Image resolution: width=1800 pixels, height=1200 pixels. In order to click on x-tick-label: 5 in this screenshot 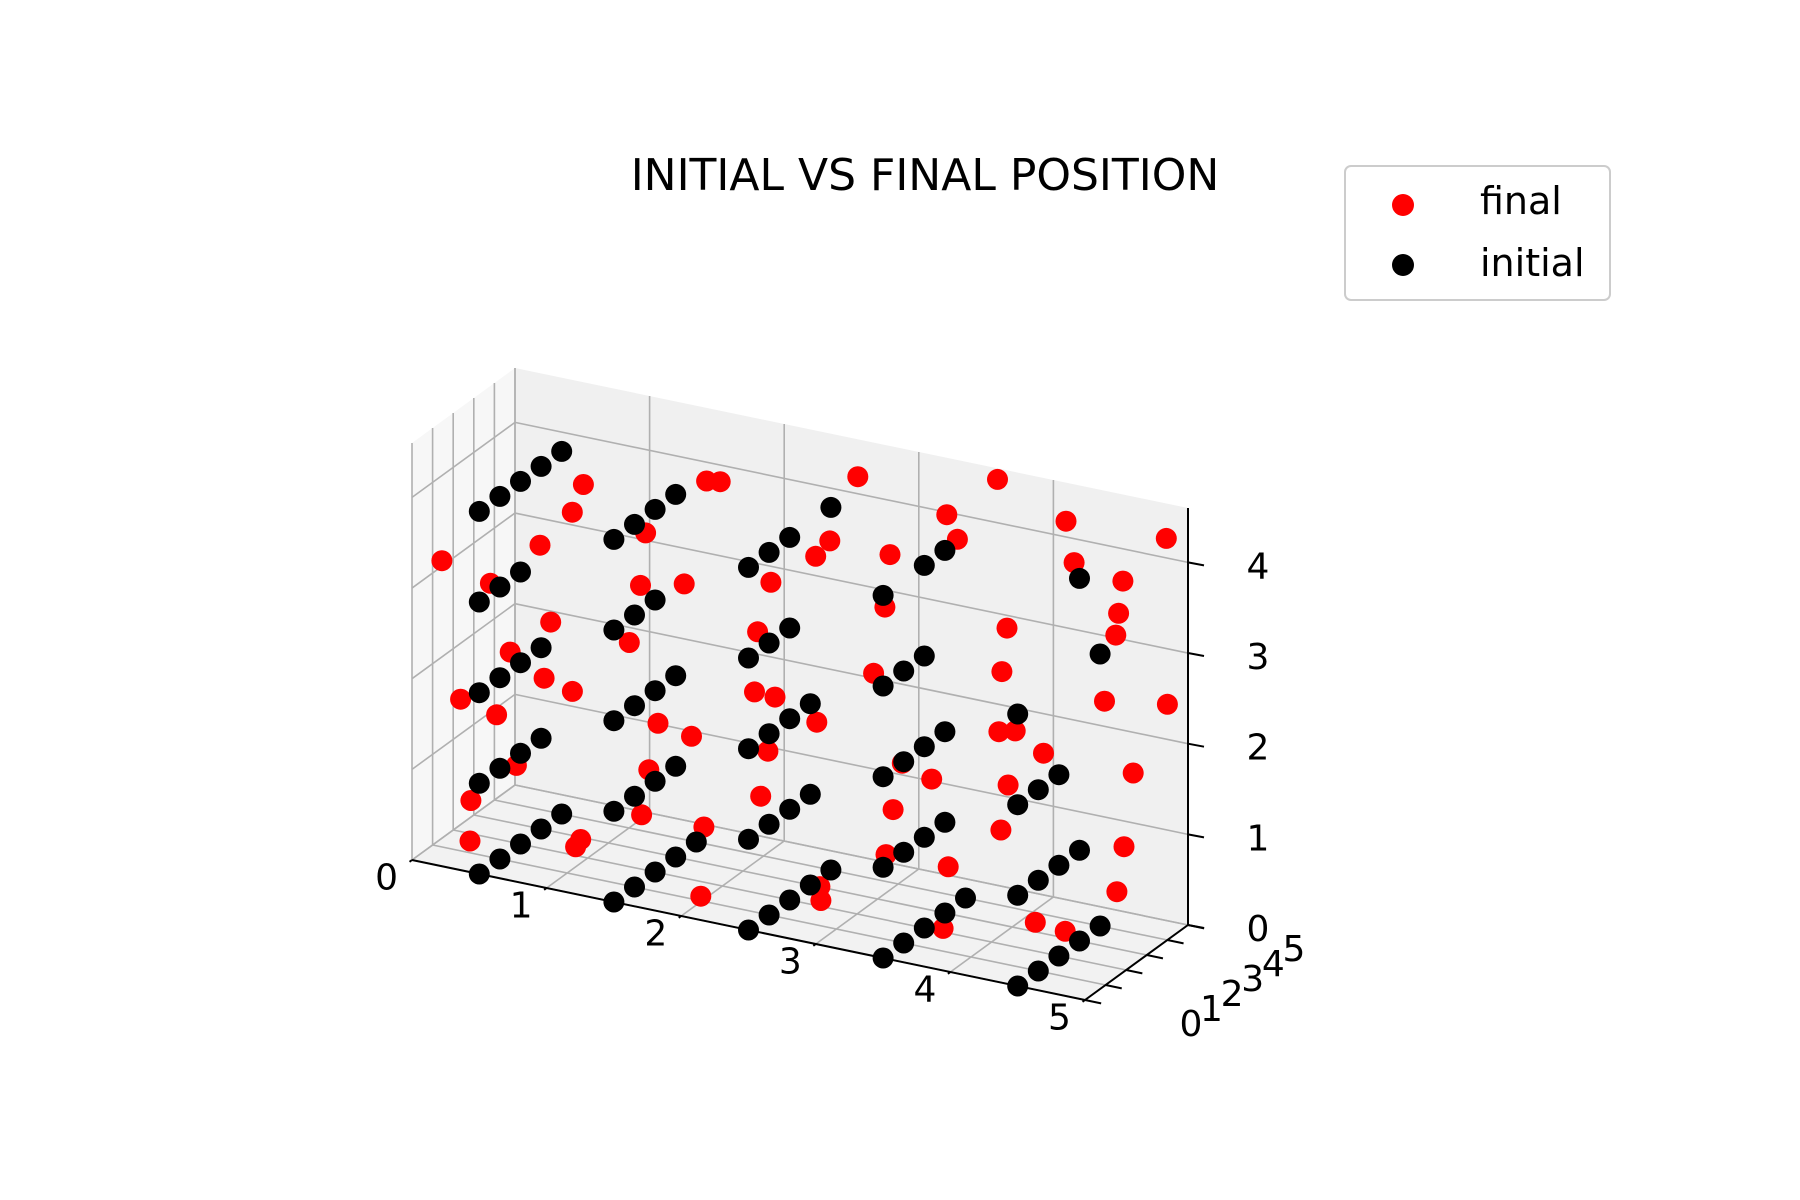, I will do `click(1059, 1017)`.